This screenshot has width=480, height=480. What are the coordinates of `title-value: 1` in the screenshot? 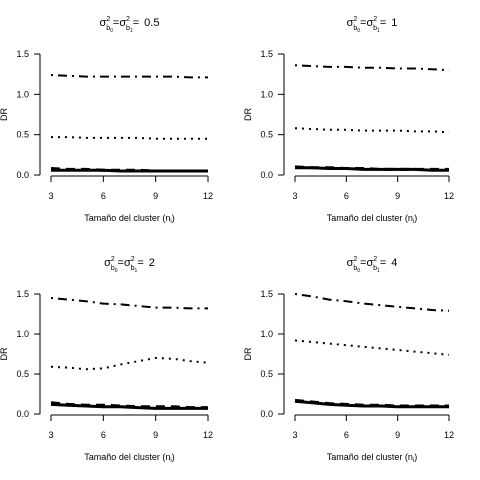 It's located at (394, 23).